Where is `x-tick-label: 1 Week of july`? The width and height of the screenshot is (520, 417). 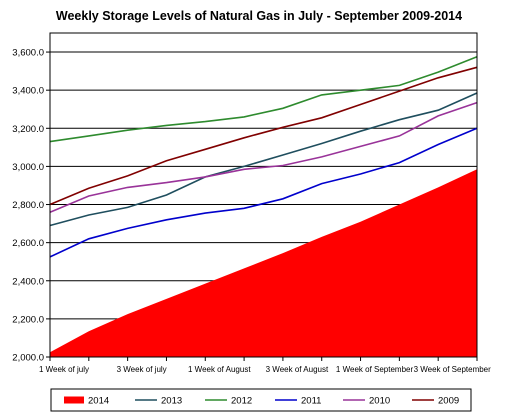 x-tick-label: 1 Week of july is located at coordinates (64, 369).